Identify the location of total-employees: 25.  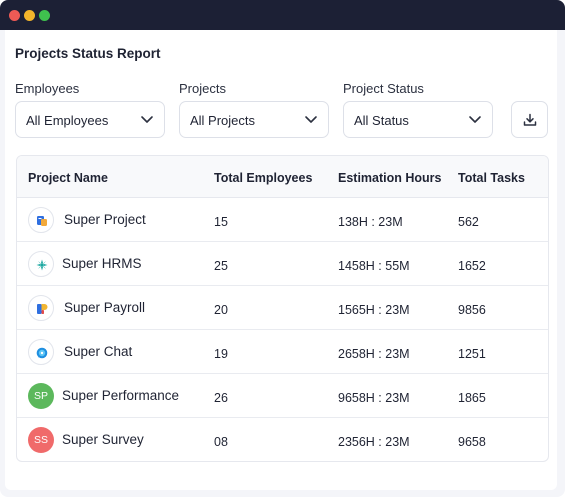
(221, 266).